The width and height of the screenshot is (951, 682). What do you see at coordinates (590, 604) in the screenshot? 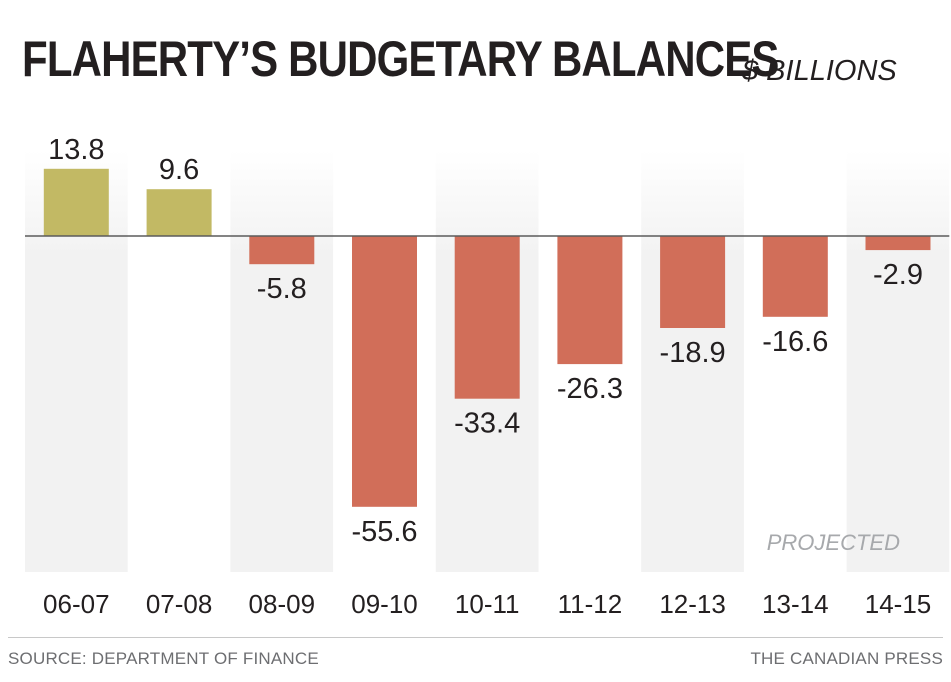
I see `x-tick-11-12: 11-12` at bounding box center [590, 604].